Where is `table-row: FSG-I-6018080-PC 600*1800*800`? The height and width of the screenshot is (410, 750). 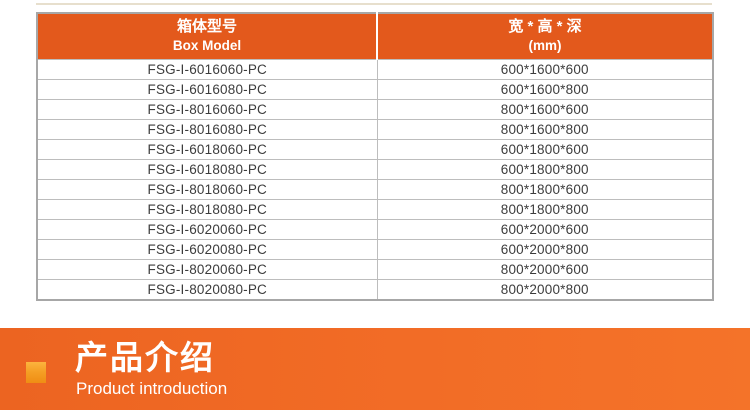
table-row: FSG-I-6018080-PC 600*1800*800 is located at coordinates (375, 169).